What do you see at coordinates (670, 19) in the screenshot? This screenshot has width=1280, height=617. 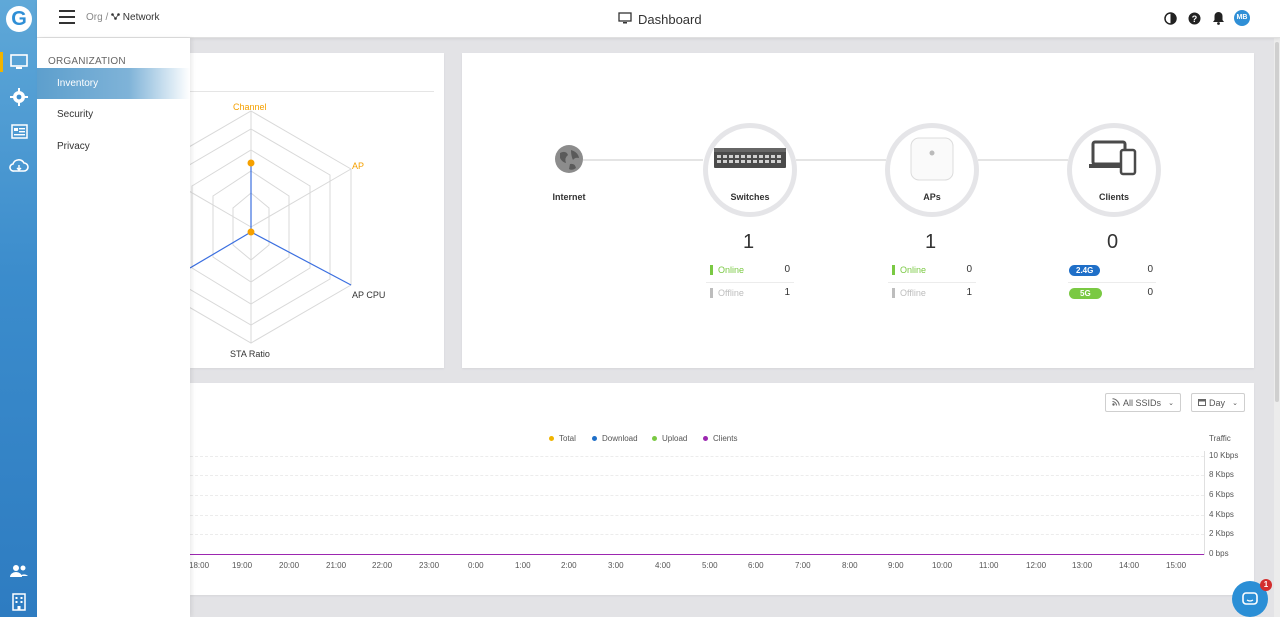 I see `page-title-text: Dashboard` at bounding box center [670, 19].